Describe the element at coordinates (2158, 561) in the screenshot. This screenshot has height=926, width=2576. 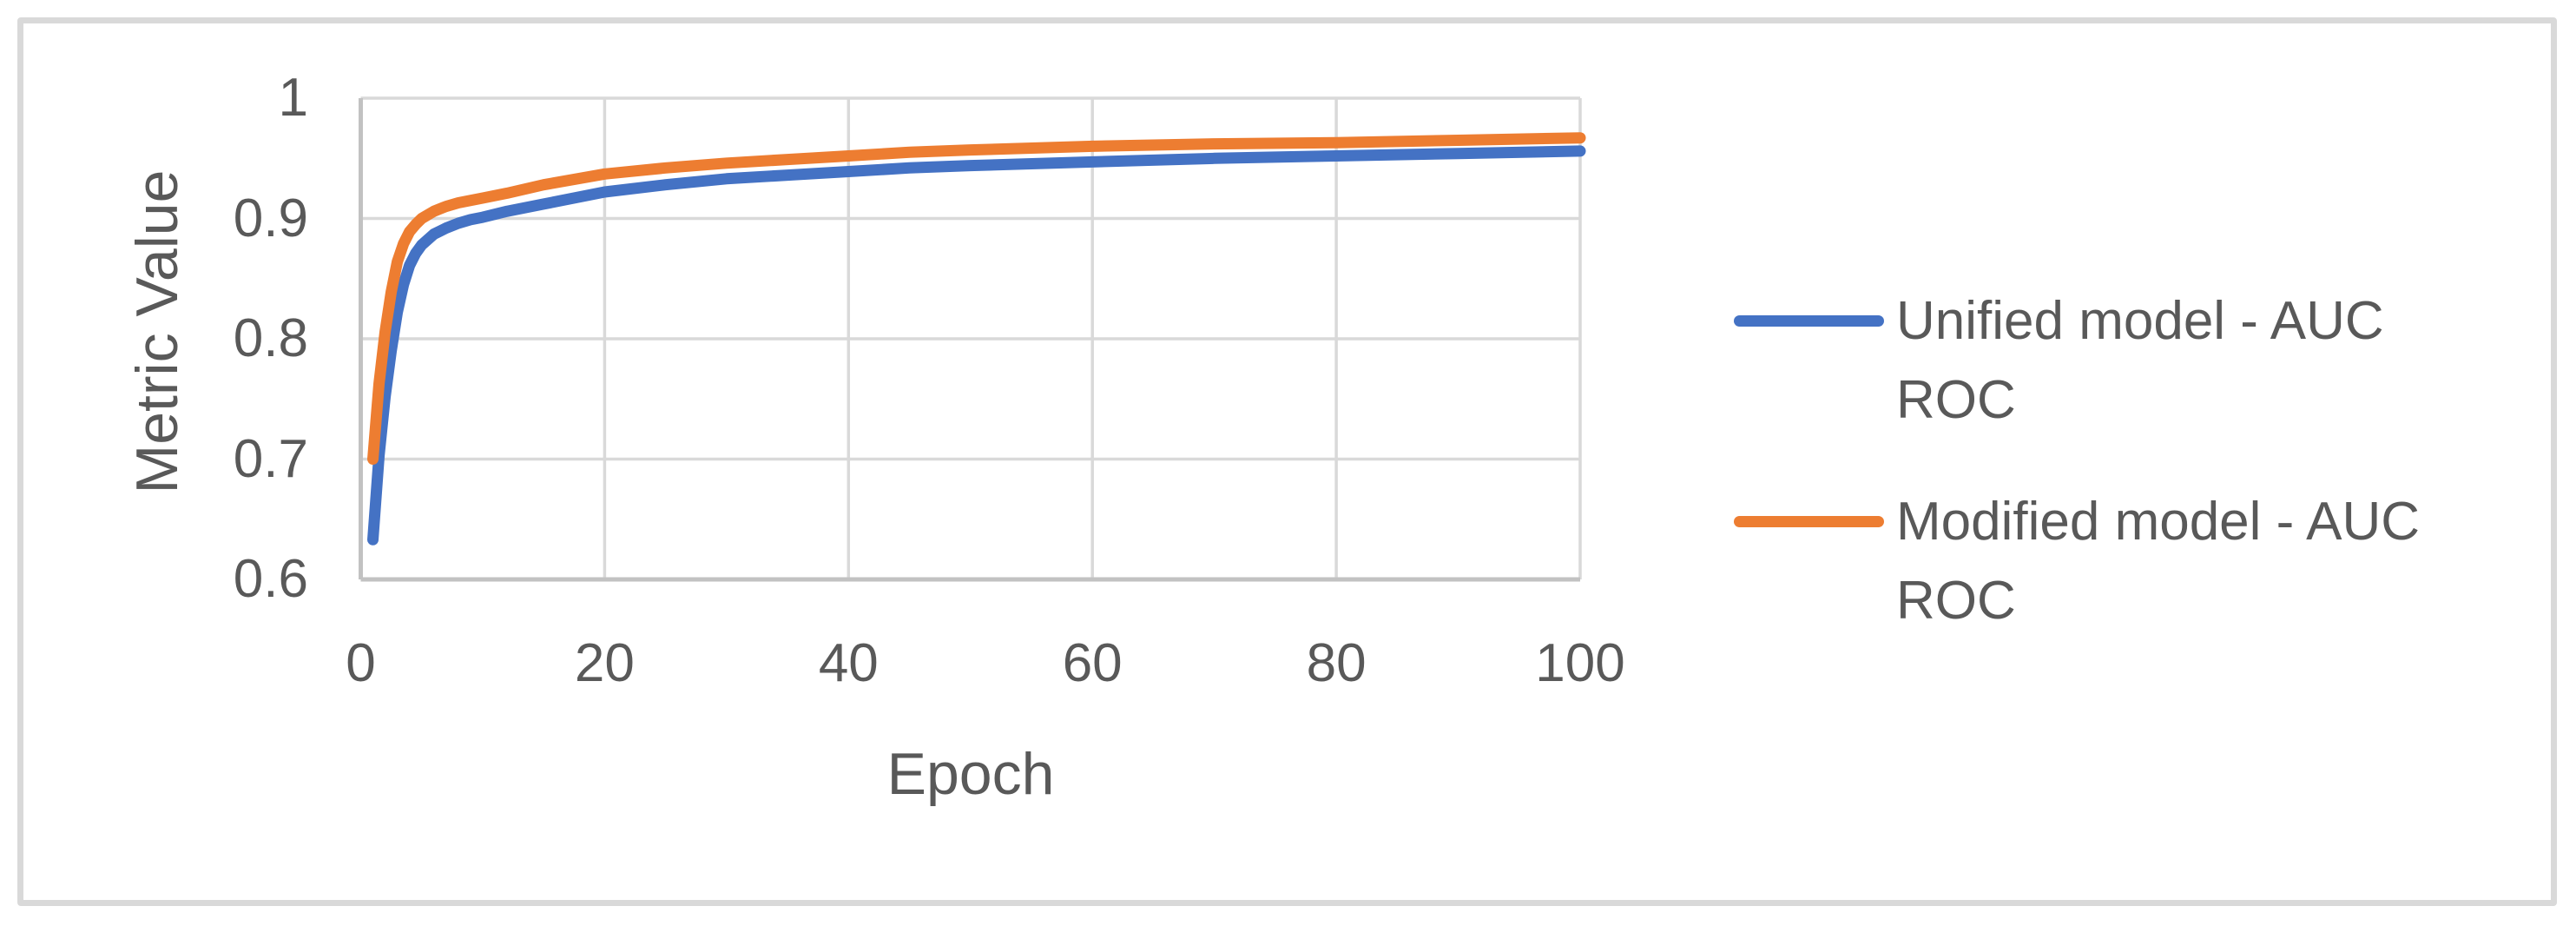
I see `legend-label-modified-model: Modified model - AUC ROC` at that location.